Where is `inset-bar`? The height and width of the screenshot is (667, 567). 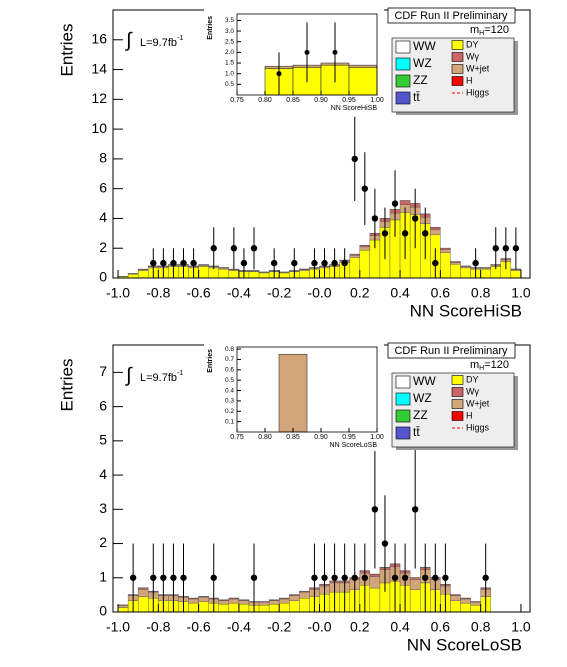 inset-bar is located at coordinates (363, 81).